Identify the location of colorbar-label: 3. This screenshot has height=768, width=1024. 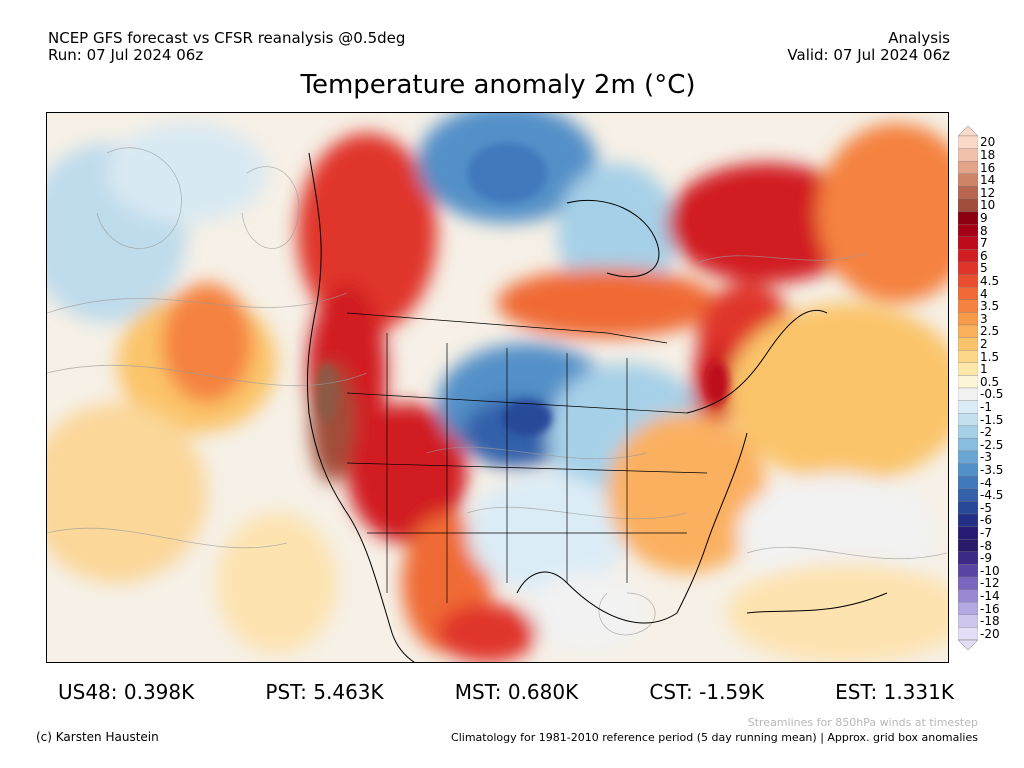
(984, 318).